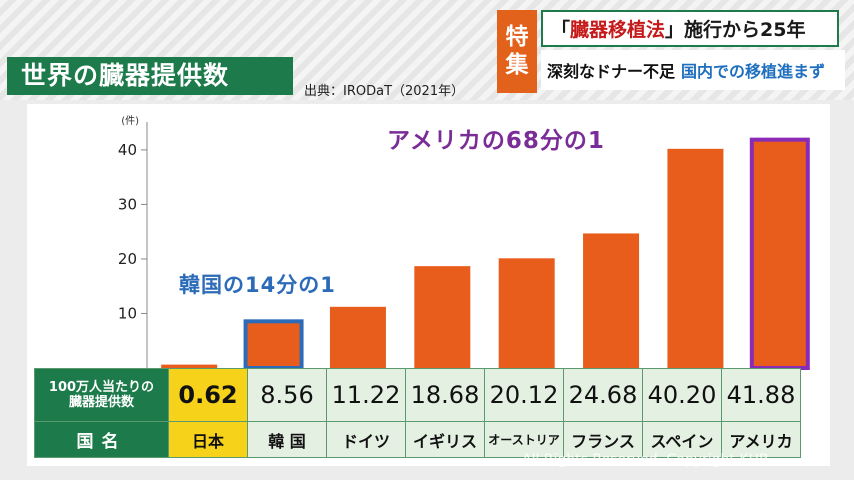  I want to click on y-tick-label: 20, so click(127, 259).